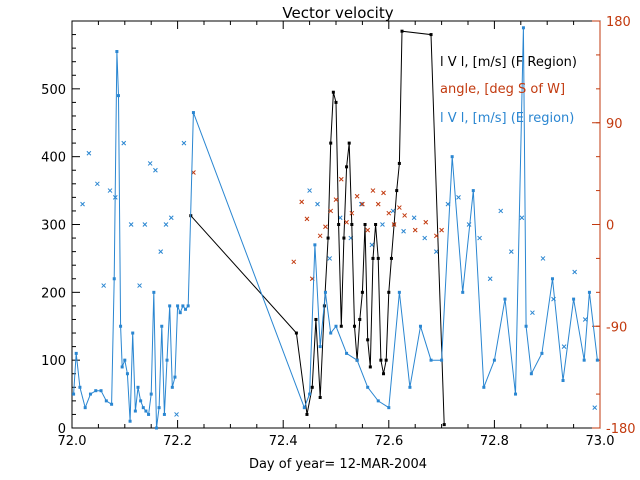  Describe the element at coordinates (621, 429) in the screenshot. I see `y-right-tick-label: -180` at that location.